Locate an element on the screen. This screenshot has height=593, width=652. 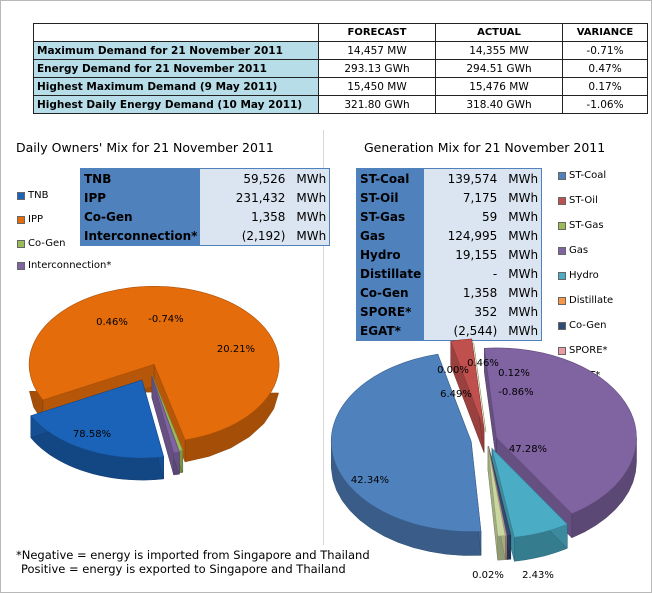
summary-row-forecast: 321.80 GWh is located at coordinates (377, 104).